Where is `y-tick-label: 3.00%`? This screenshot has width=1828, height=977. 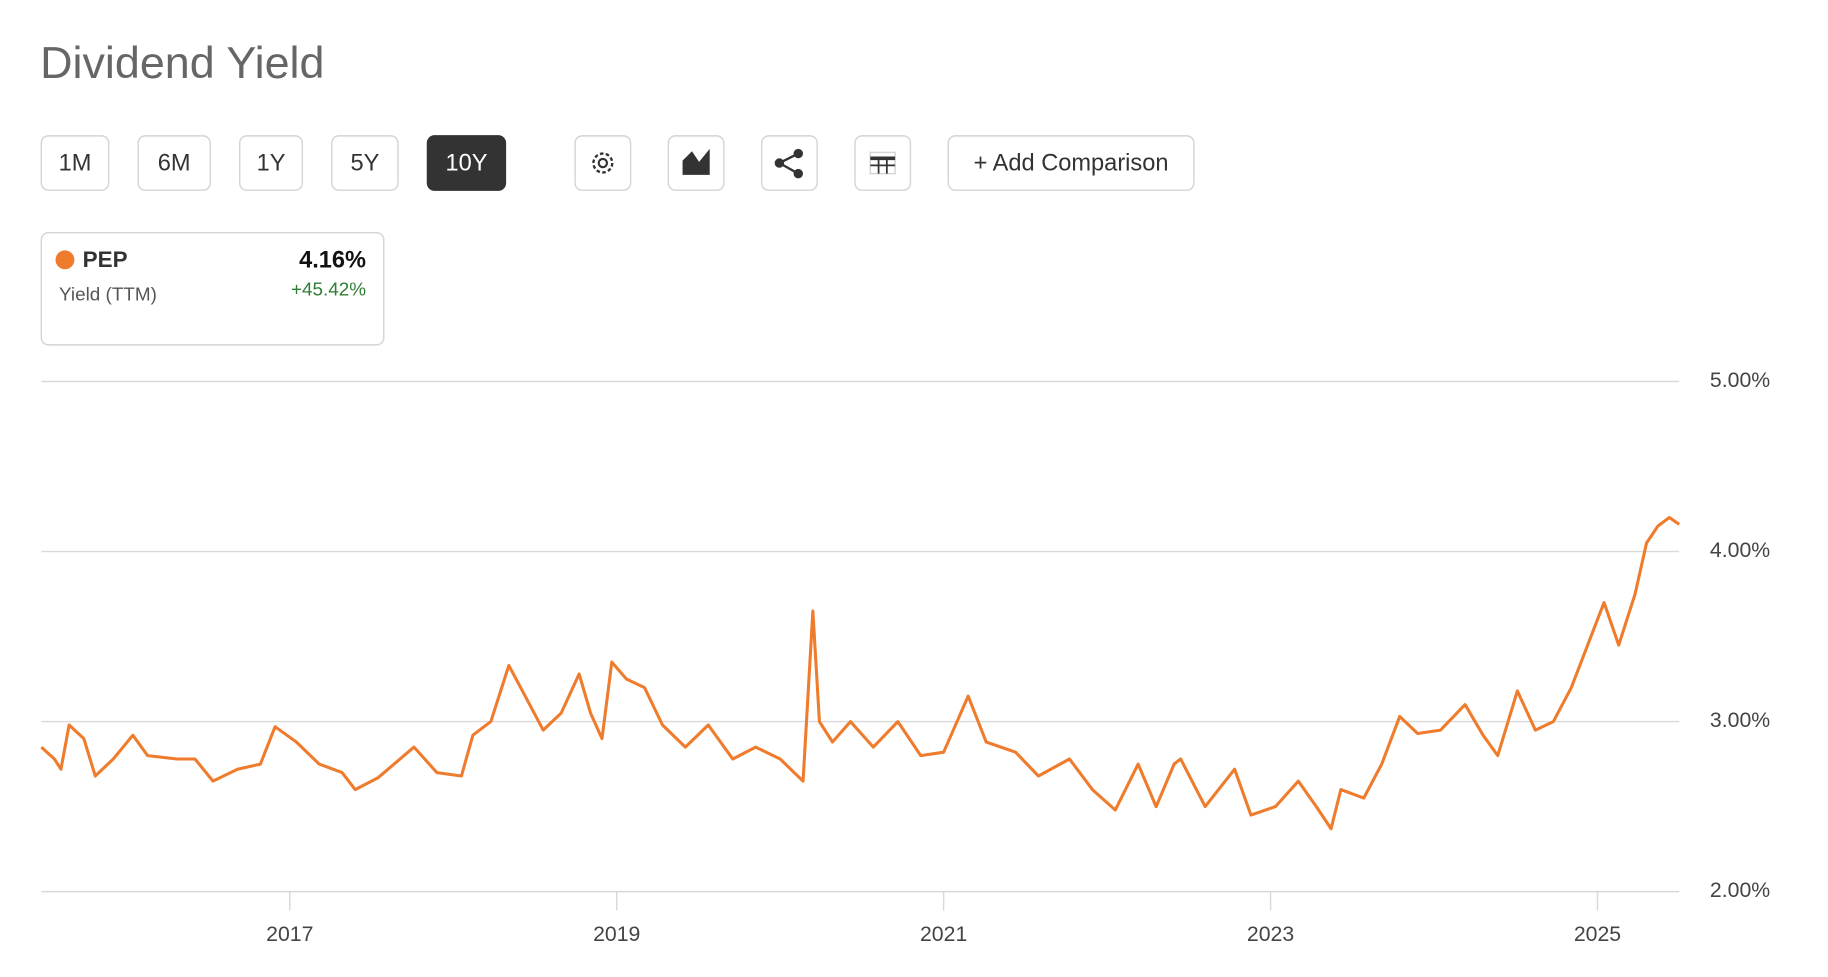
y-tick-label: 3.00% is located at coordinates (1740, 720).